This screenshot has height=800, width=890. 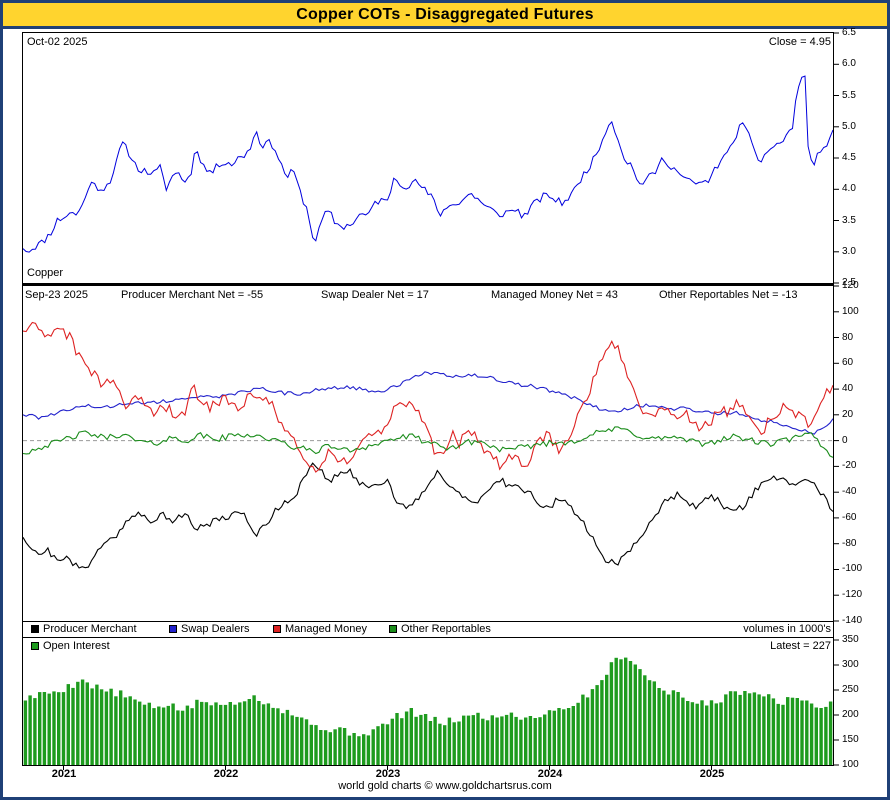 I want to click on y-tick-label: 5.5, so click(x=849, y=95).